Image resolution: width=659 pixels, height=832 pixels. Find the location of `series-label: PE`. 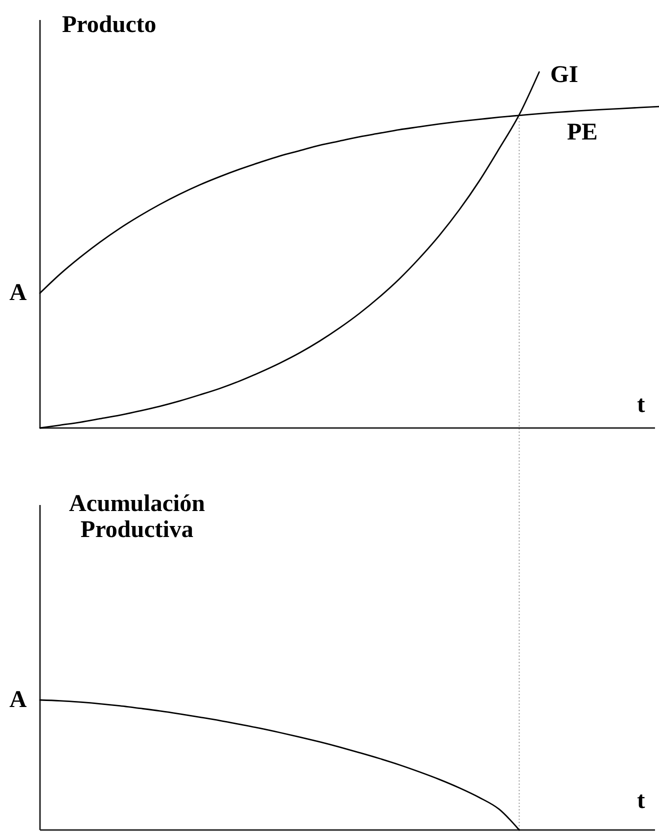

series-label: PE is located at coordinates (582, 133).